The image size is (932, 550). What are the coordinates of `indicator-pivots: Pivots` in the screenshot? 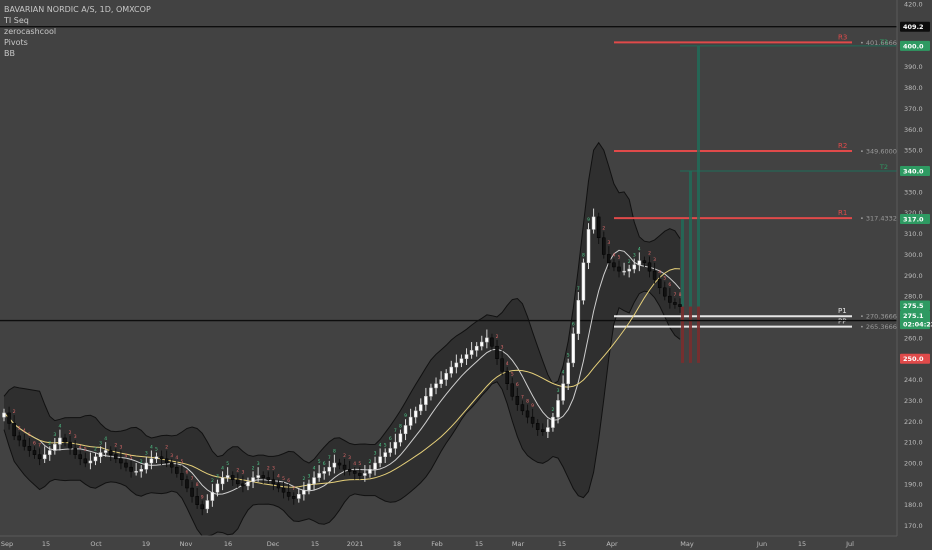 It's located at (16, 42).